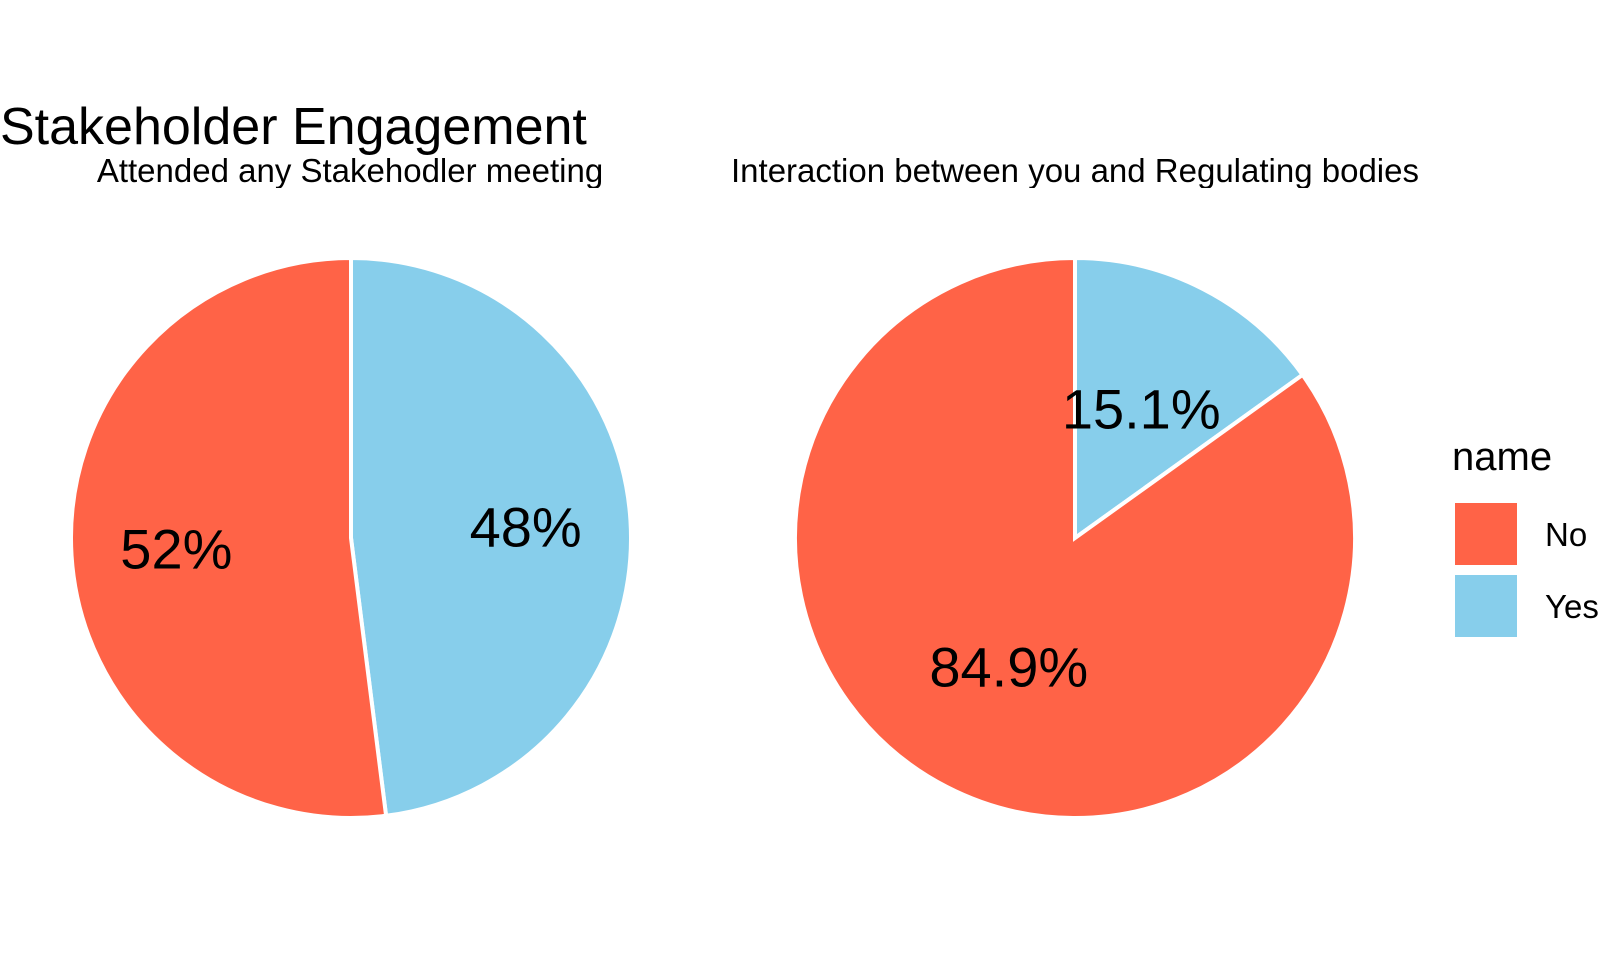 Image resolution: width=1601 pixels, height=967 pixels. What do you see at coordinates (526, 527) in the screenshot?
I see `pie-label-yes: 48%` at bounding box center [526, 527].